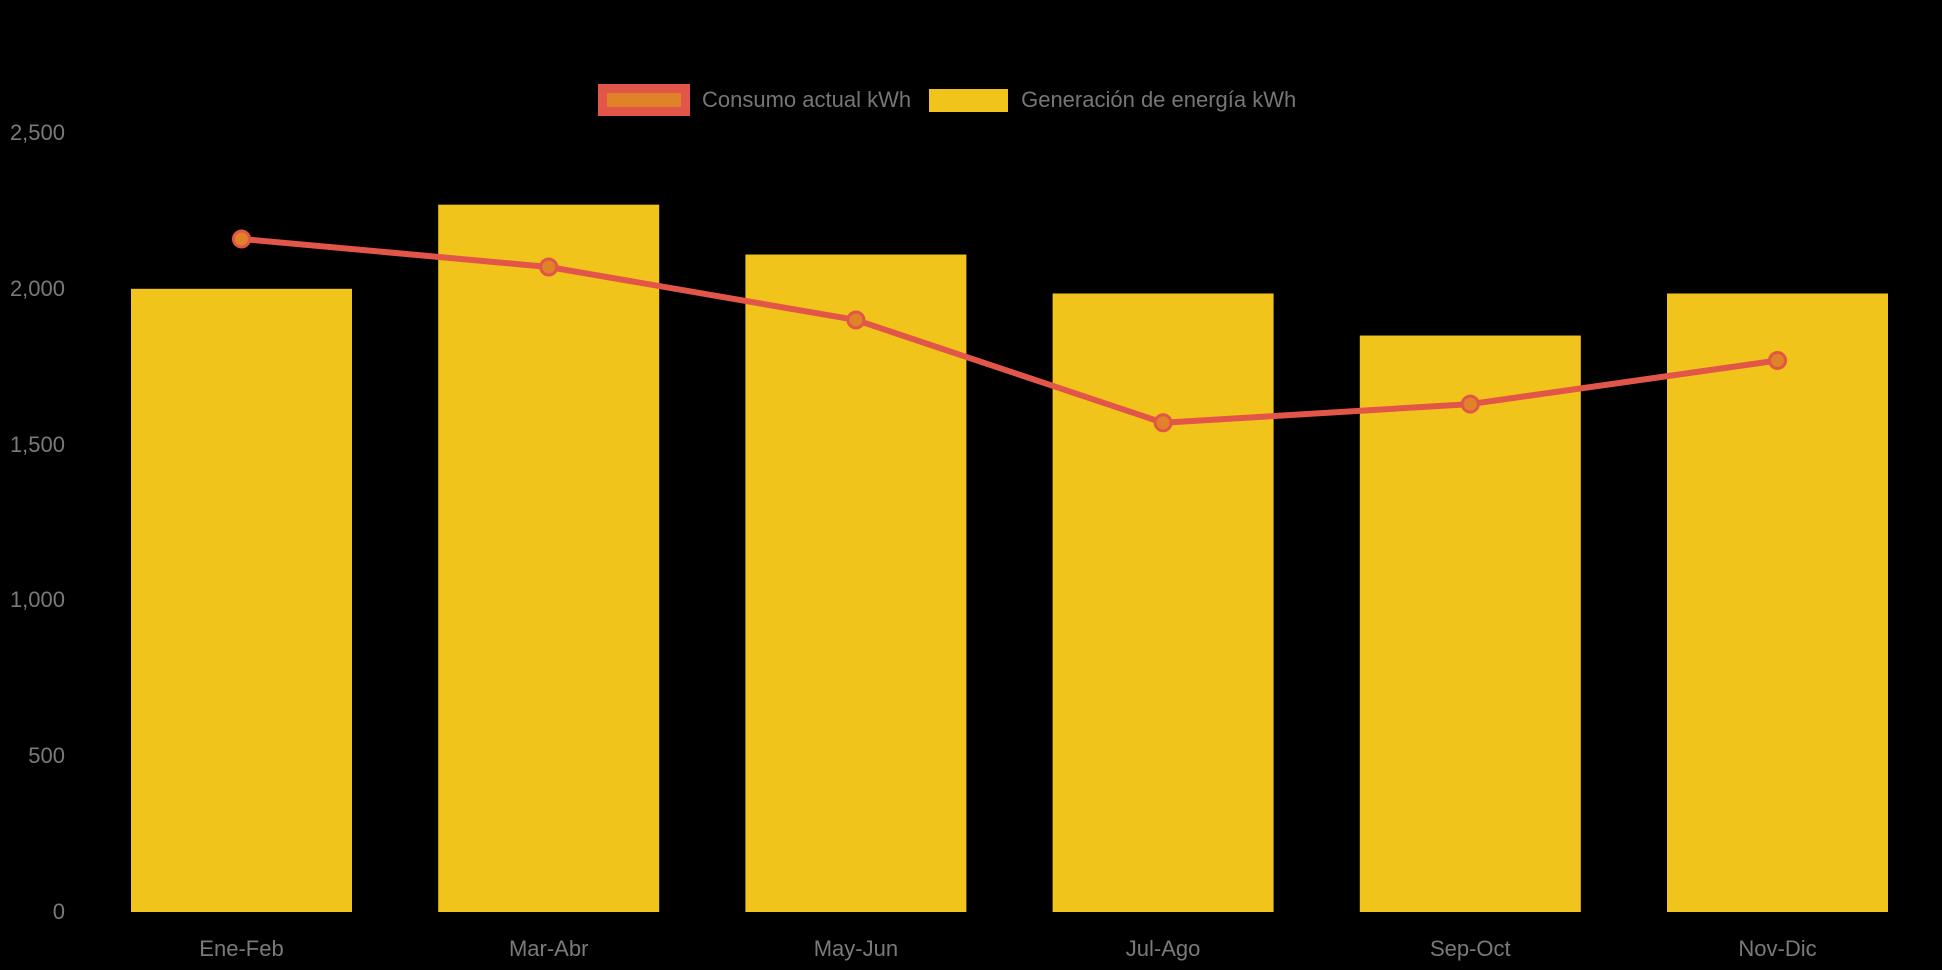  Describe the element at coordinates (37, 600) in the screenshot. I see `y-tick-label-1,000: 1,000` at that location.